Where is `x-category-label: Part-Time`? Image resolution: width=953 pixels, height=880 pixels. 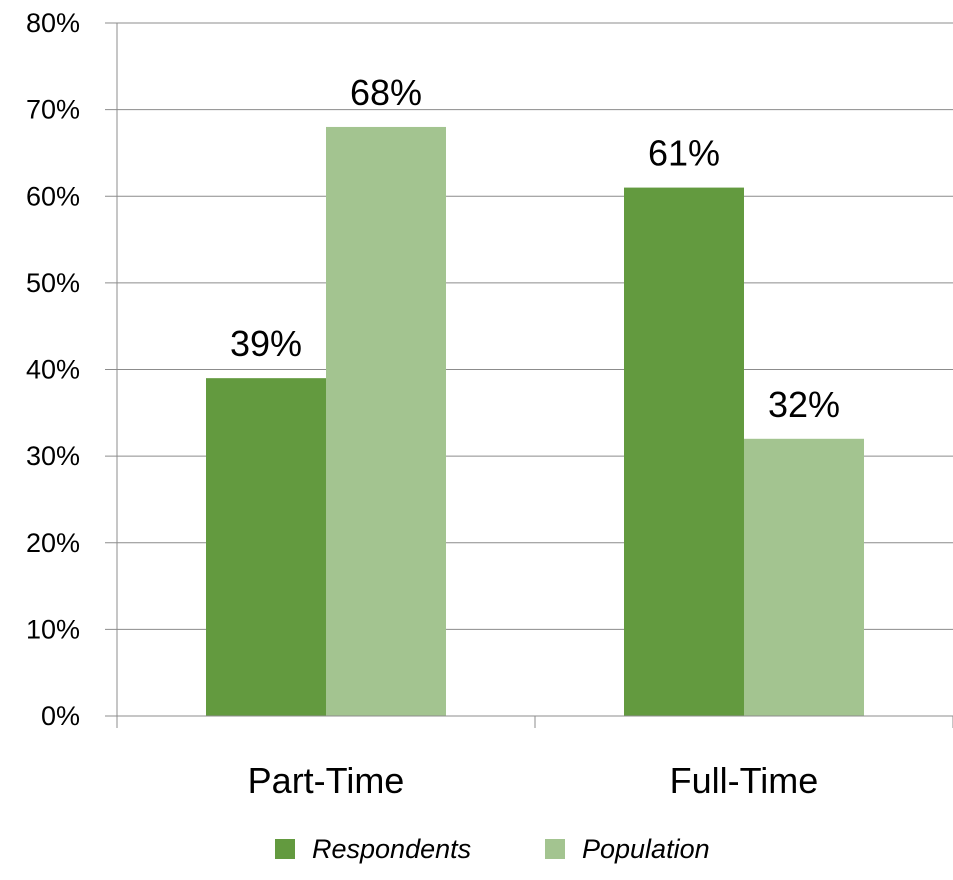 x-category-label: Part-Time is located at coordinates (326, 780).